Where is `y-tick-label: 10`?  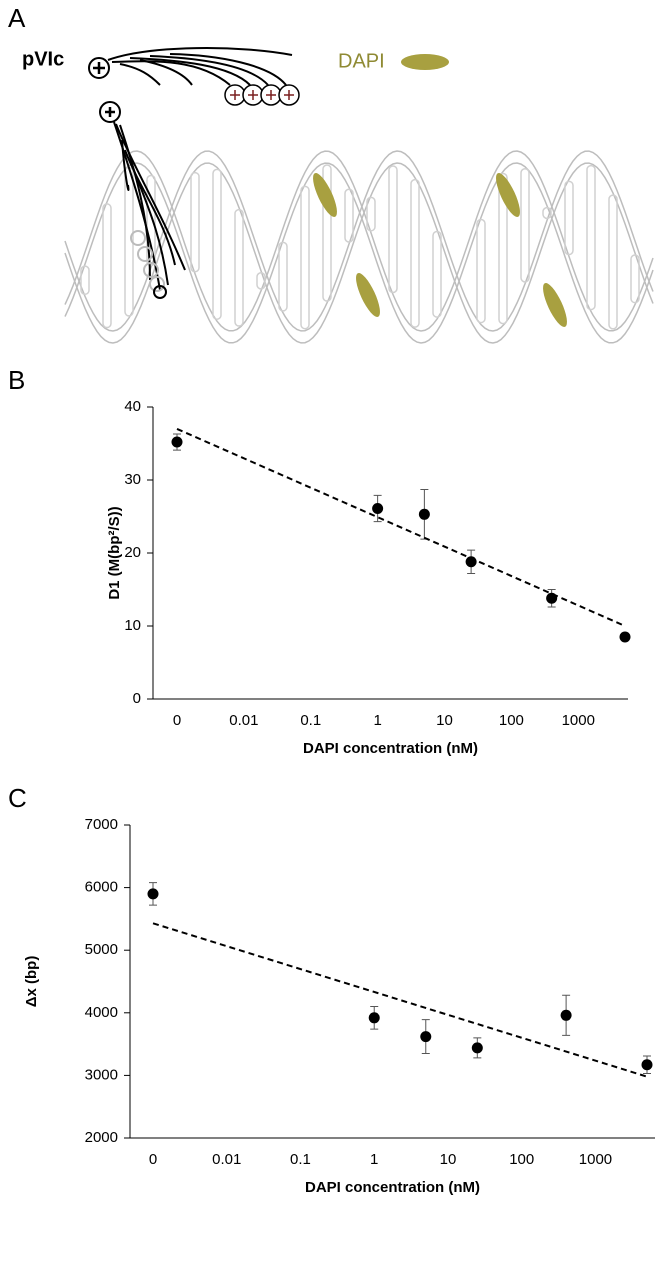
y-tick-label: 10 is located at coordinates (132, 625).